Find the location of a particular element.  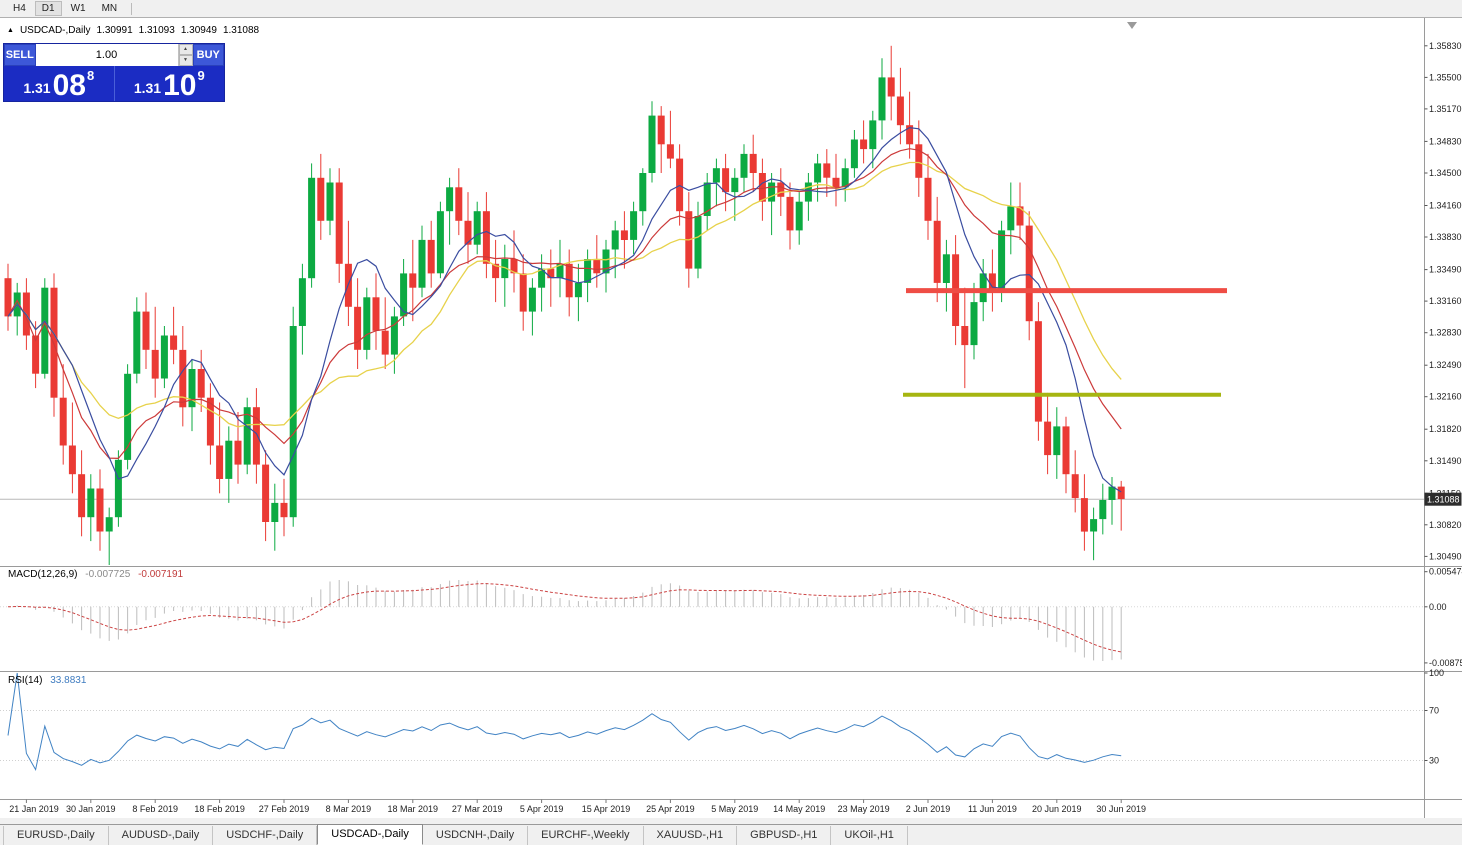

rsi-line is located at coordinates (564, 721).